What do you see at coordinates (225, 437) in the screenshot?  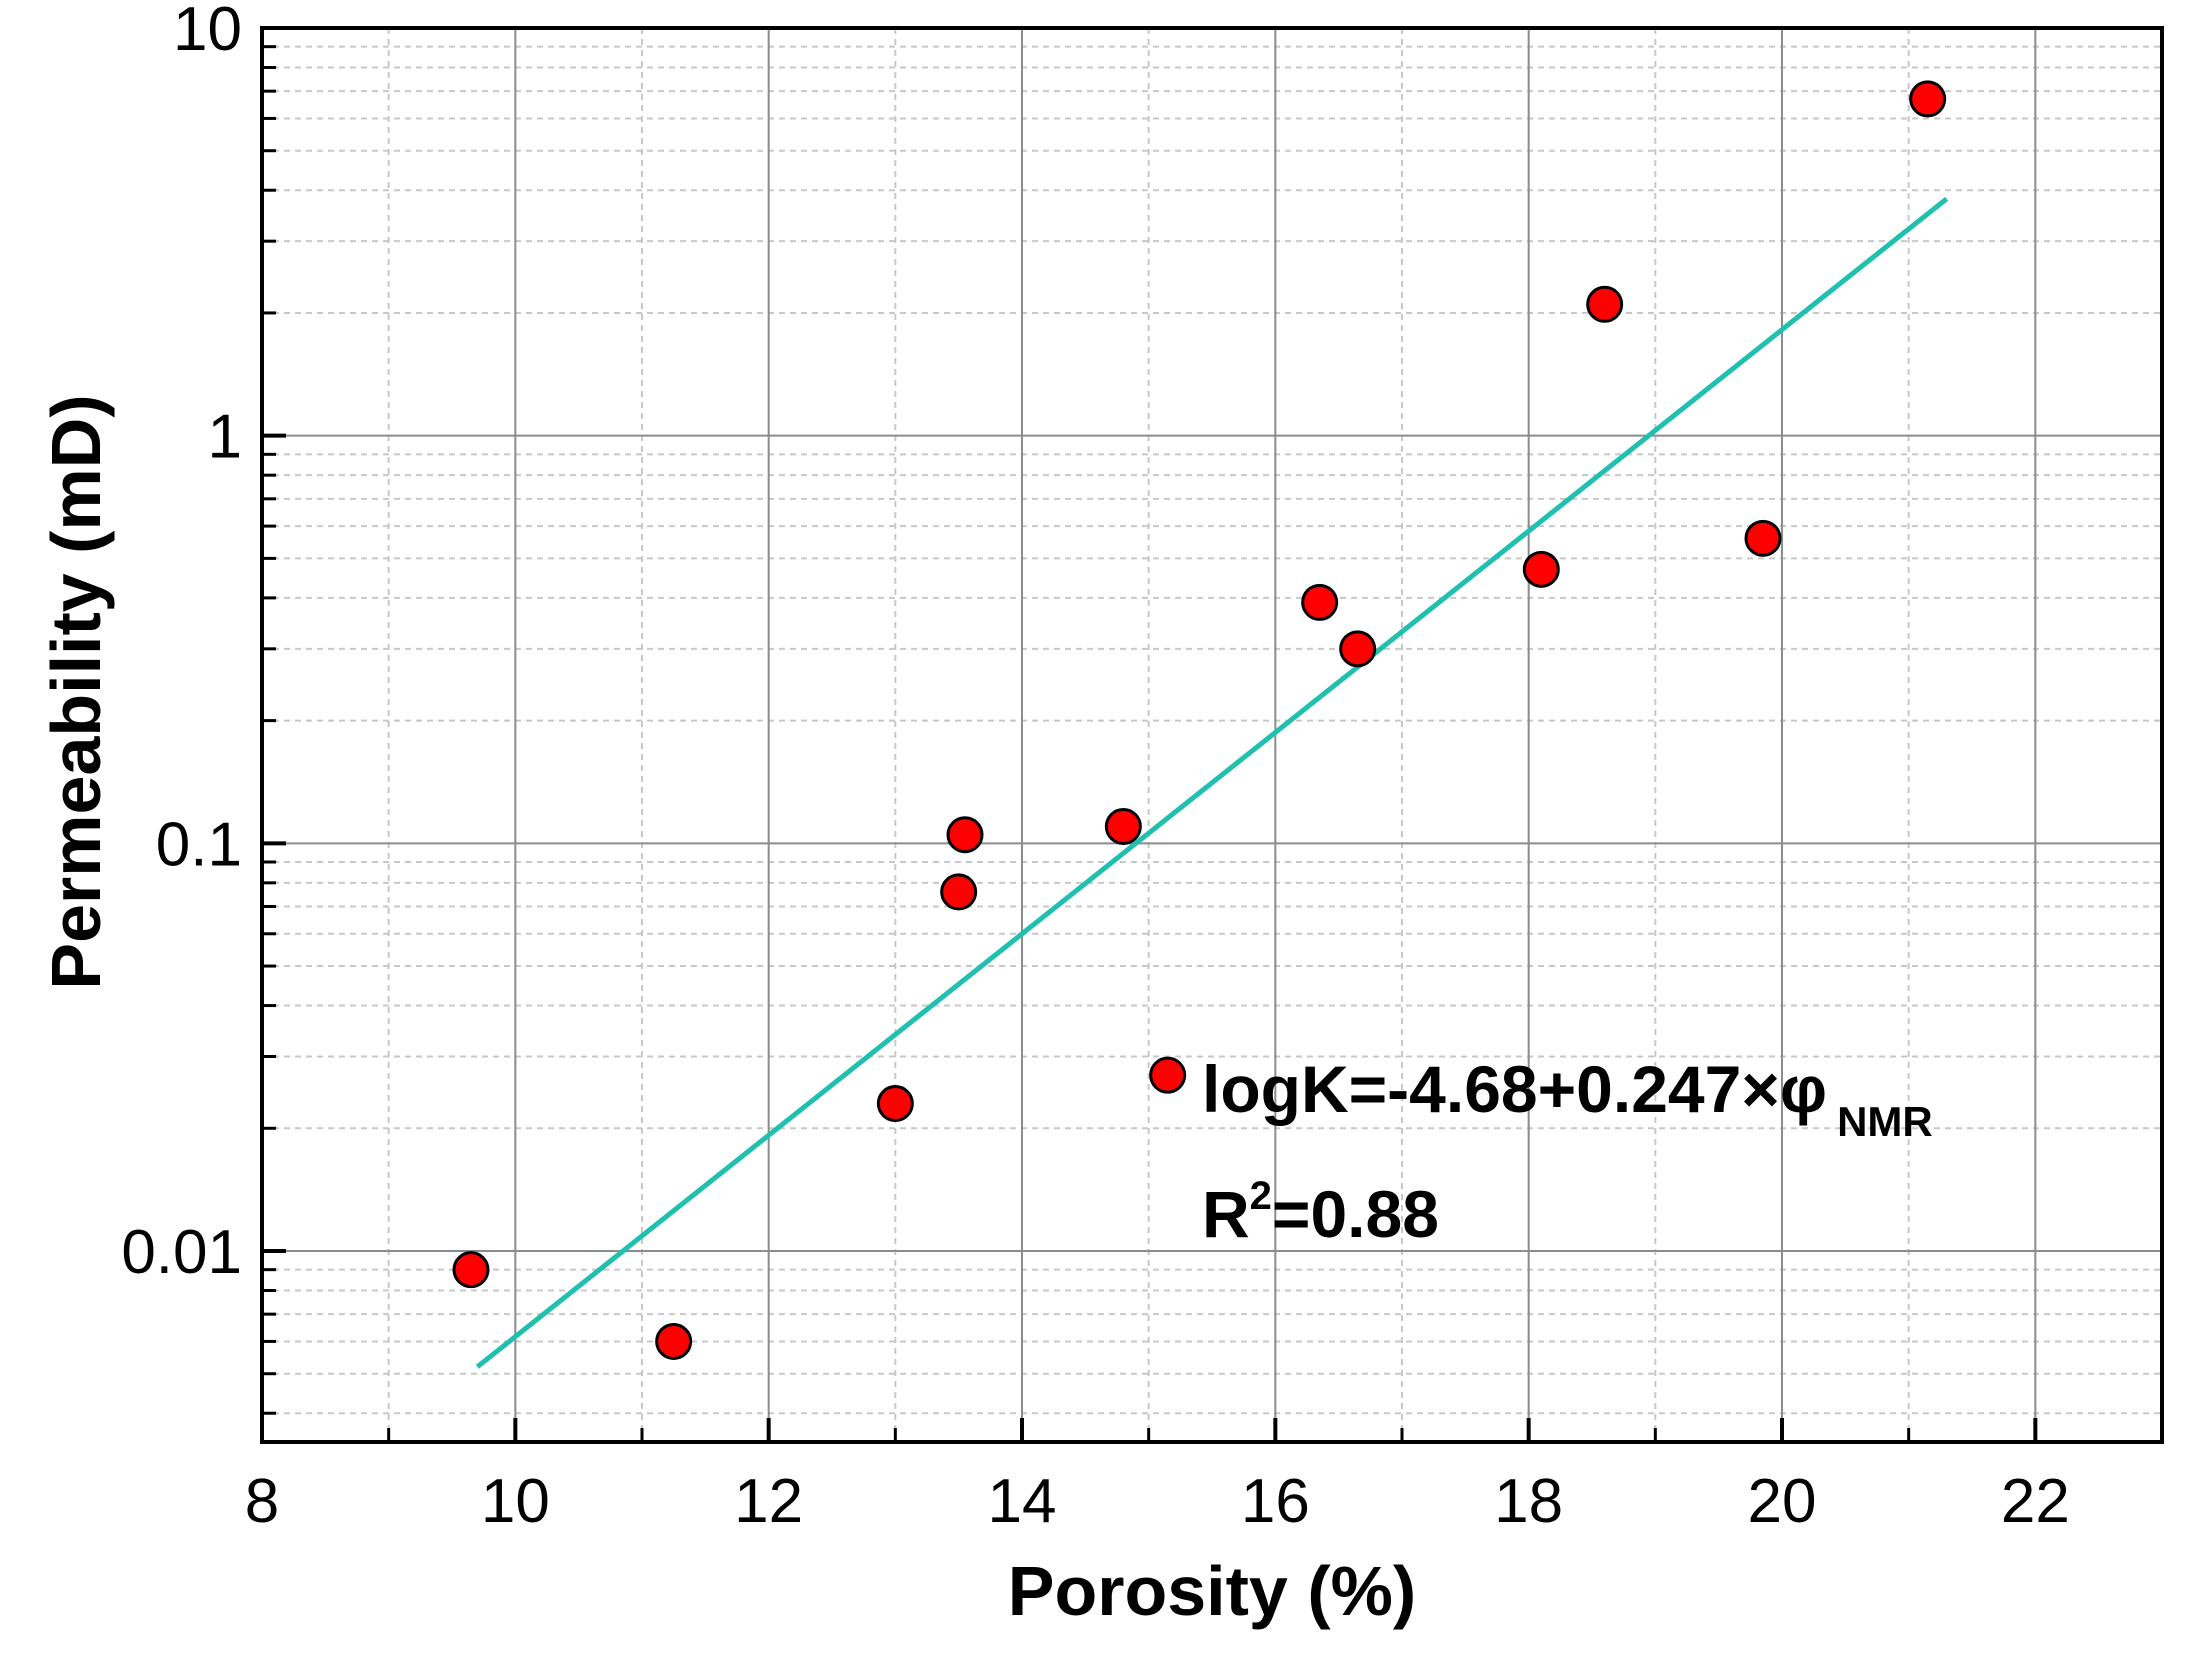 I see `y-tick-label: 1` at bounding box center [225, 437].